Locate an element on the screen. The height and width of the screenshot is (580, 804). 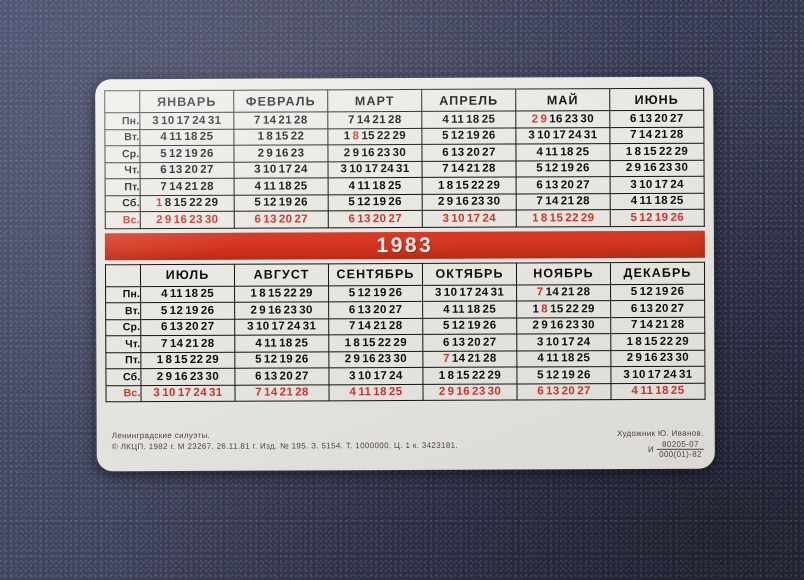
day-number: 7 is located at coordinates (259, 392).